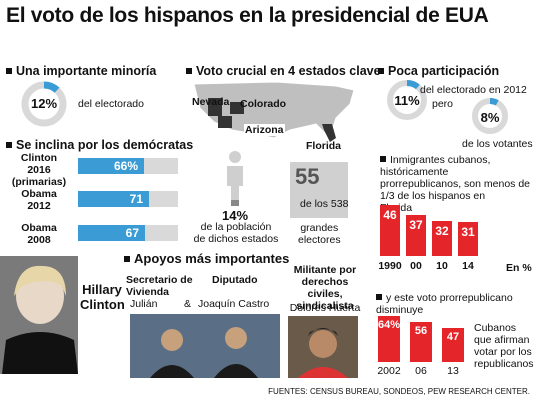 The width and height of the screenshot is (536, 400). What do you see at coordinates (113, 199) in the screenshot?
I see `democrats-bar: 71` at bounding box center [113, 199].